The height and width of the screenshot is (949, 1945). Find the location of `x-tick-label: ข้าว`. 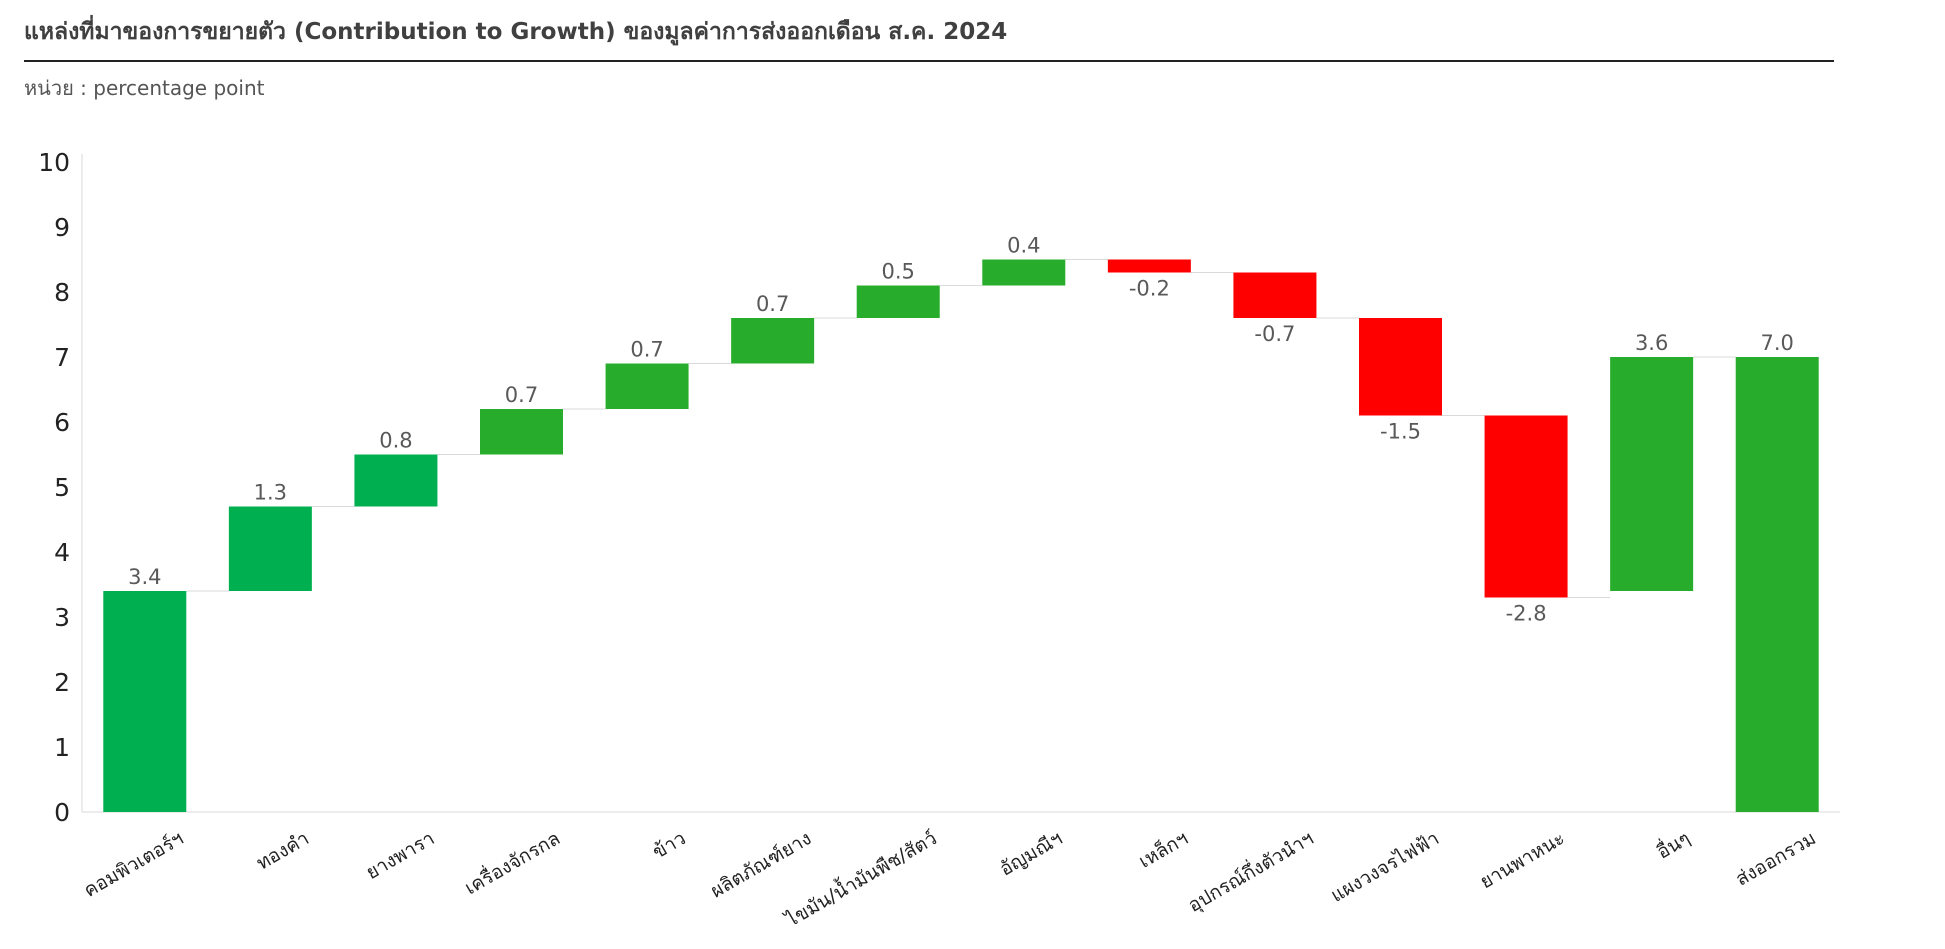

x-tick-label: ข้าว is located at coordinates (669, 845).